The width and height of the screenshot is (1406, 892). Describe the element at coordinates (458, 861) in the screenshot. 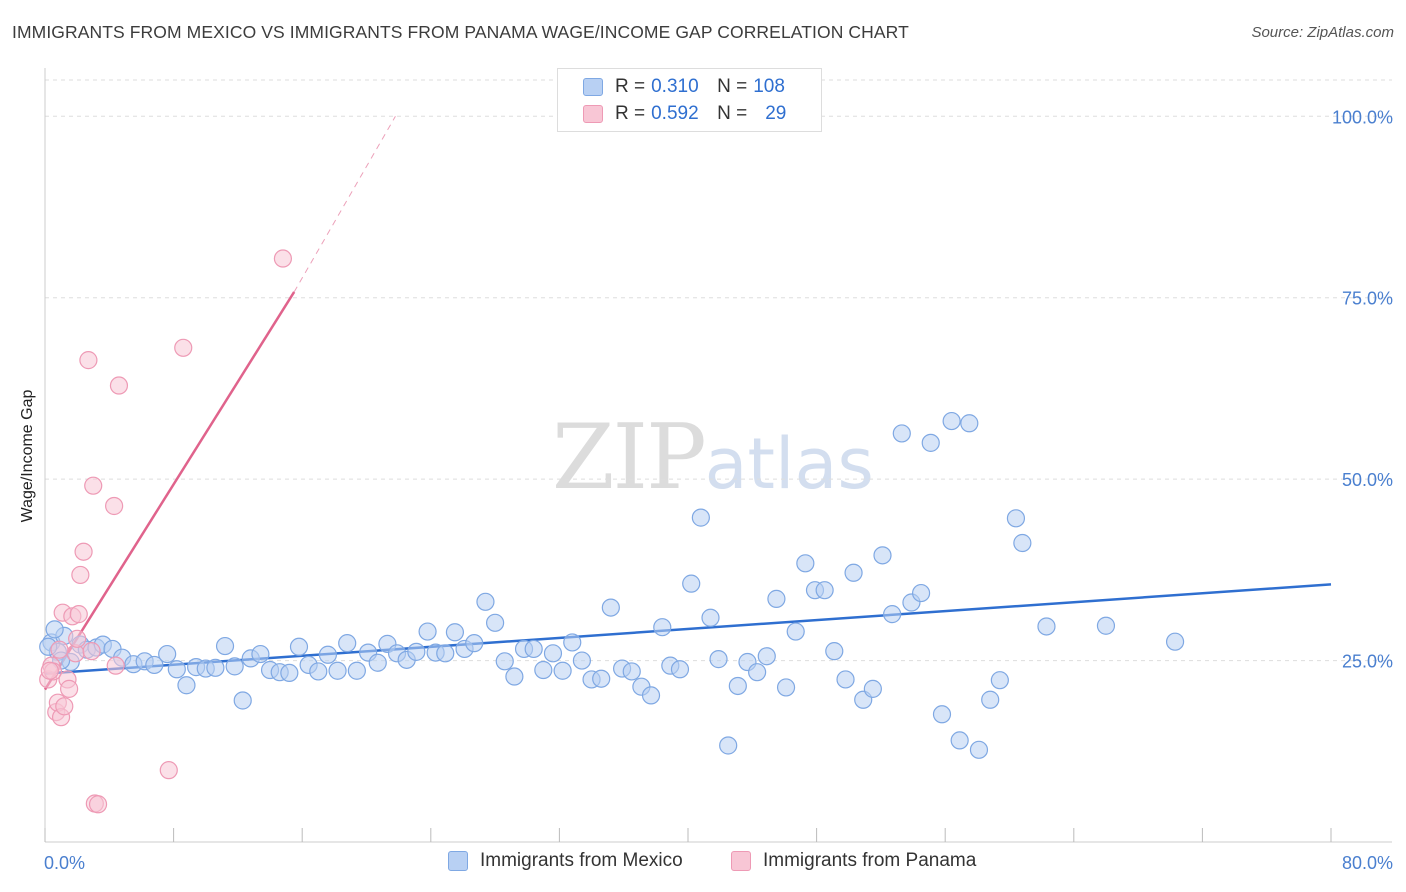

I see `series-swatch-mexico` at that location.